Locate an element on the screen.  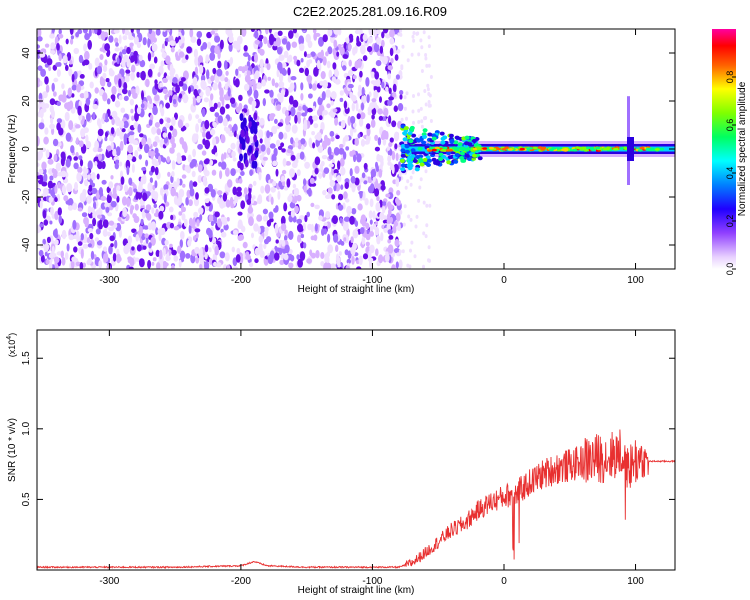
heatmap-xlabel: Height of straight line (km) is located at coordinates (356, 289).